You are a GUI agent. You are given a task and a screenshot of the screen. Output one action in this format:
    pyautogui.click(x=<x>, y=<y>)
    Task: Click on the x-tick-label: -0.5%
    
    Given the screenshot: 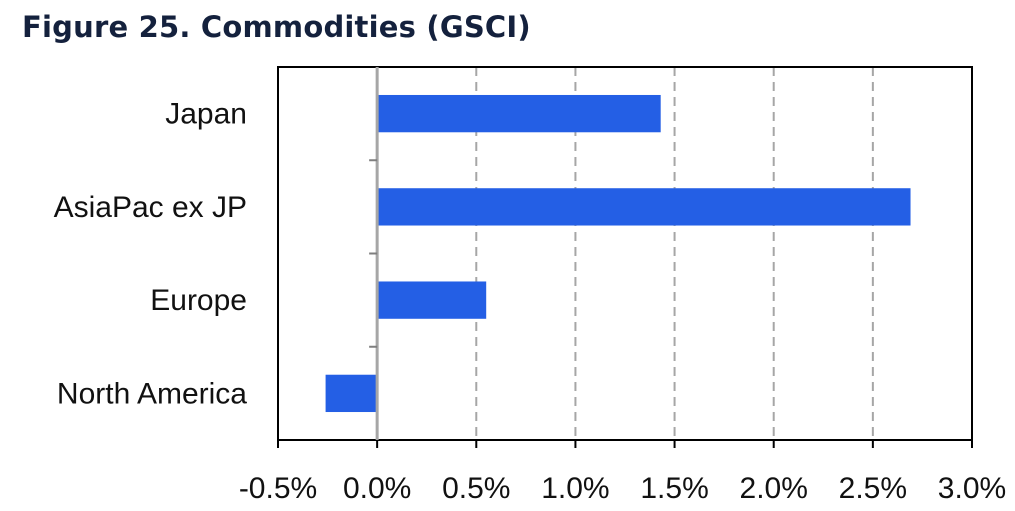 What is the action you would take?
    pyautogui.click(x=278, y=488)
    